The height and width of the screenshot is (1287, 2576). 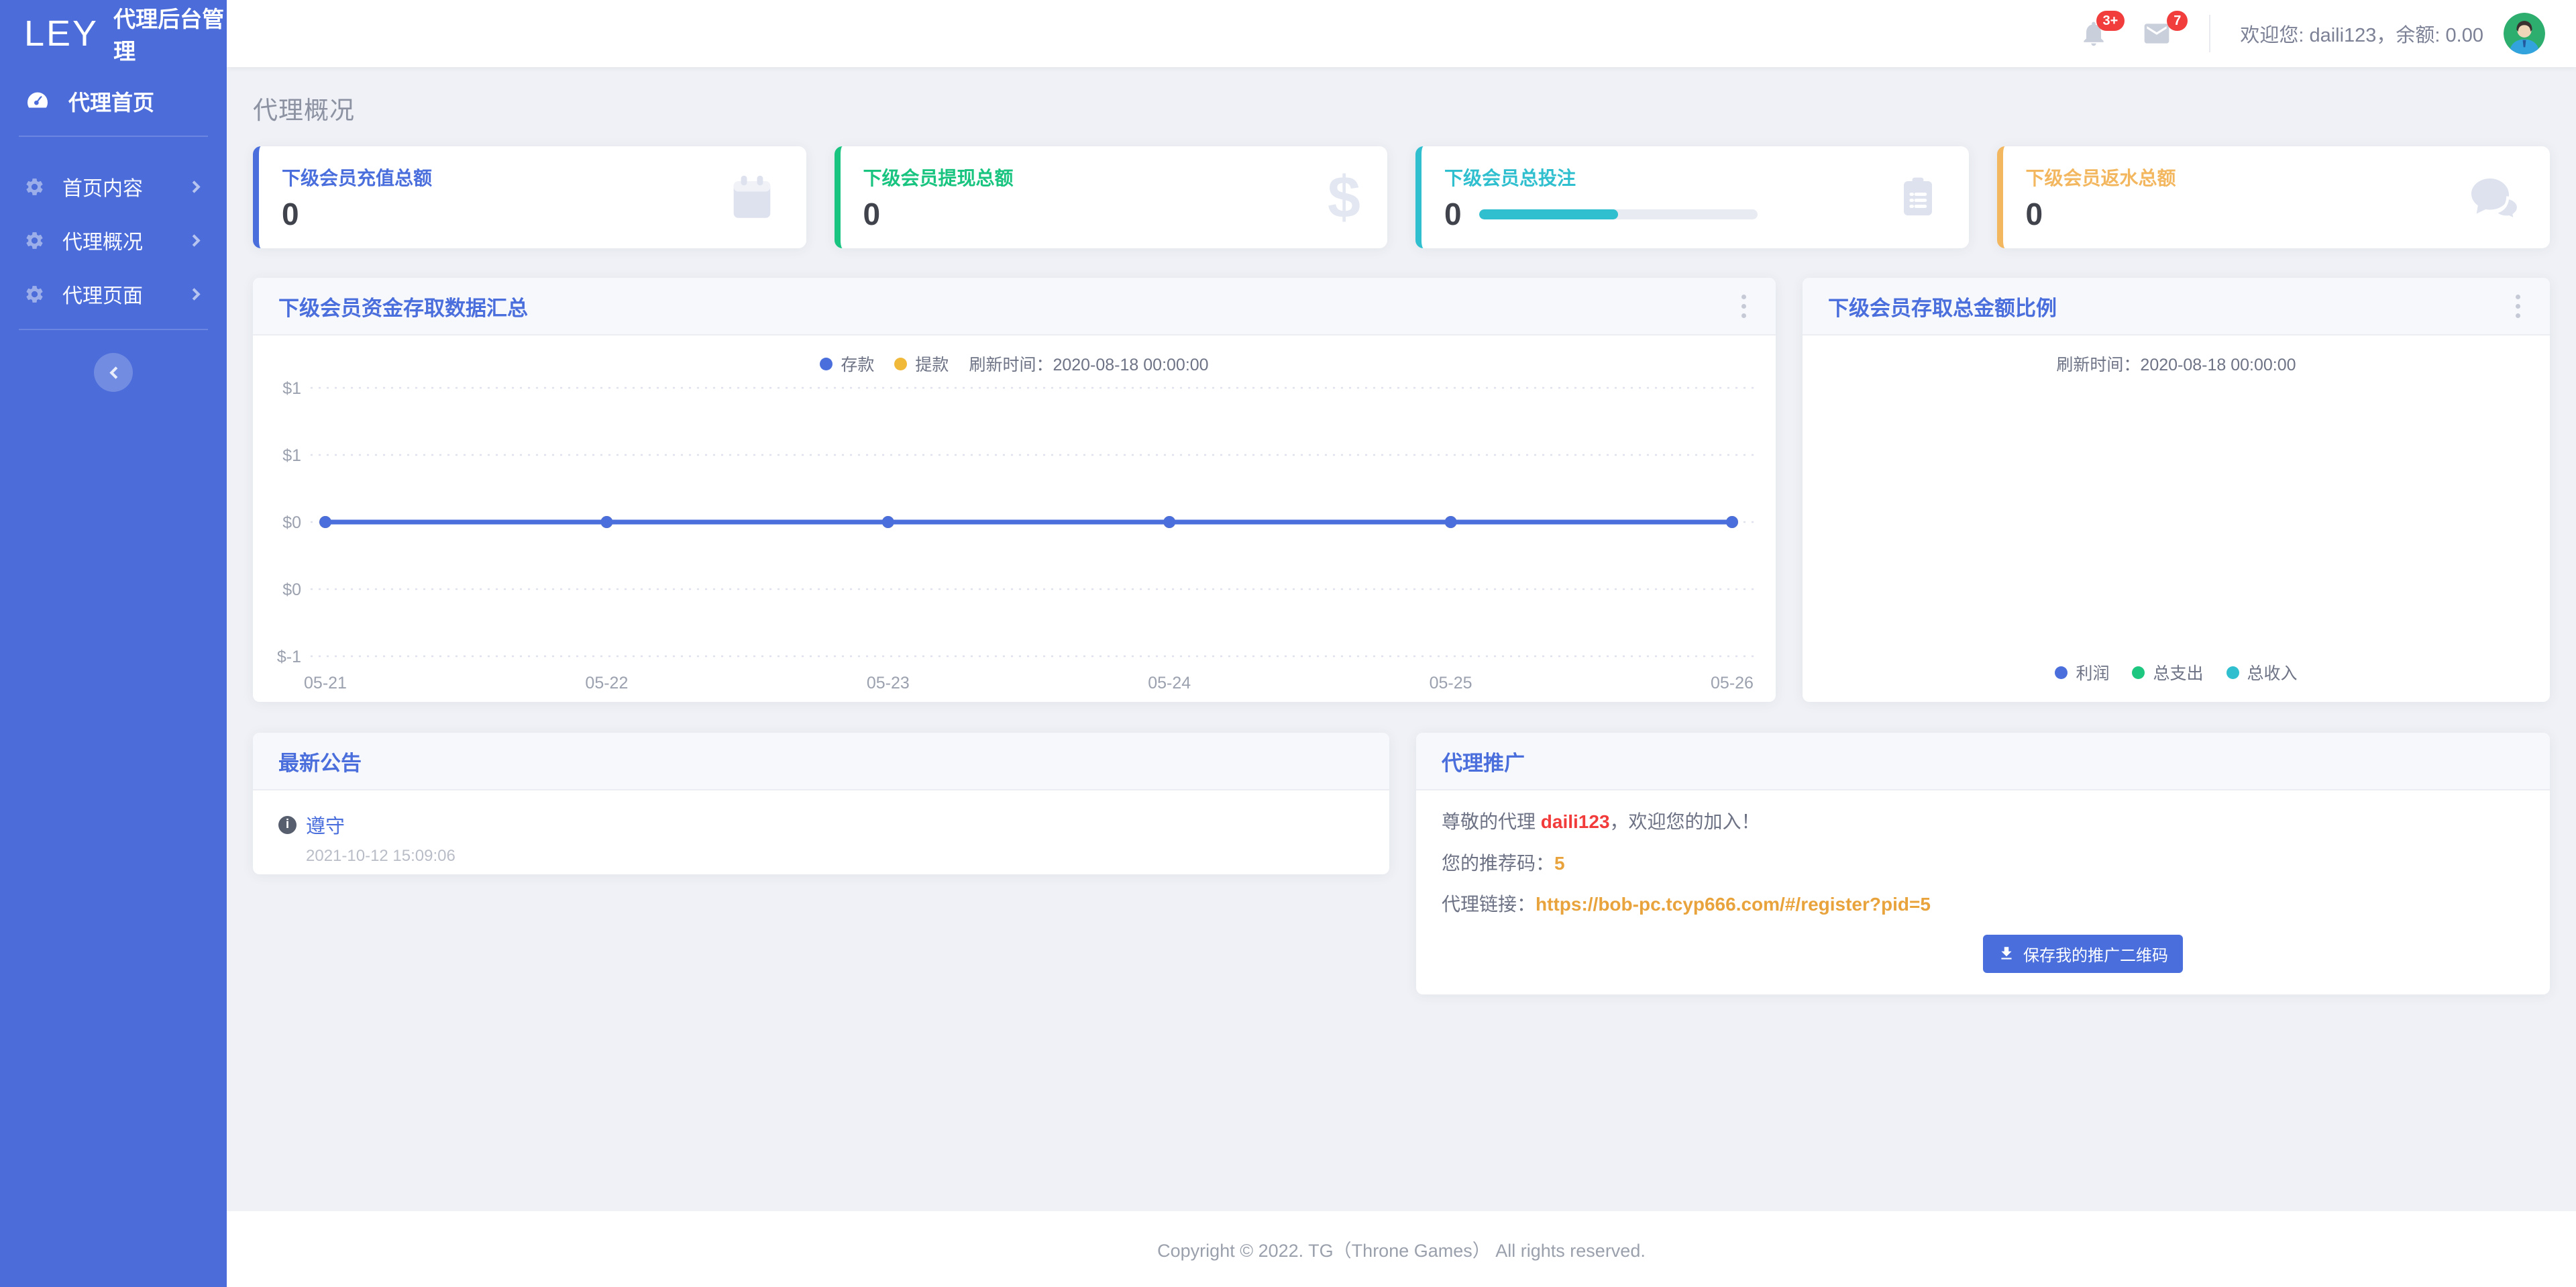 I want to click on refresh-time-text: 刷新时间：2020-08-18 00:00:00, so click(x=2176, y=365).